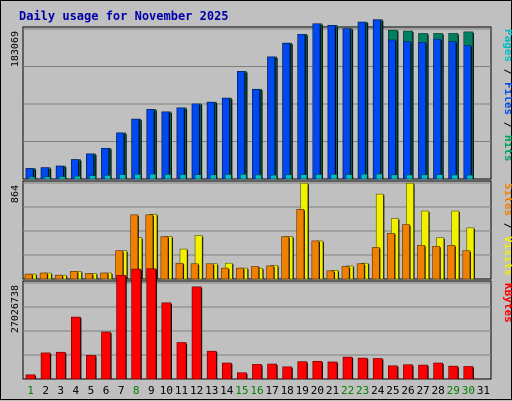  I want to click on day-label-31: 31, so click(483, 390).